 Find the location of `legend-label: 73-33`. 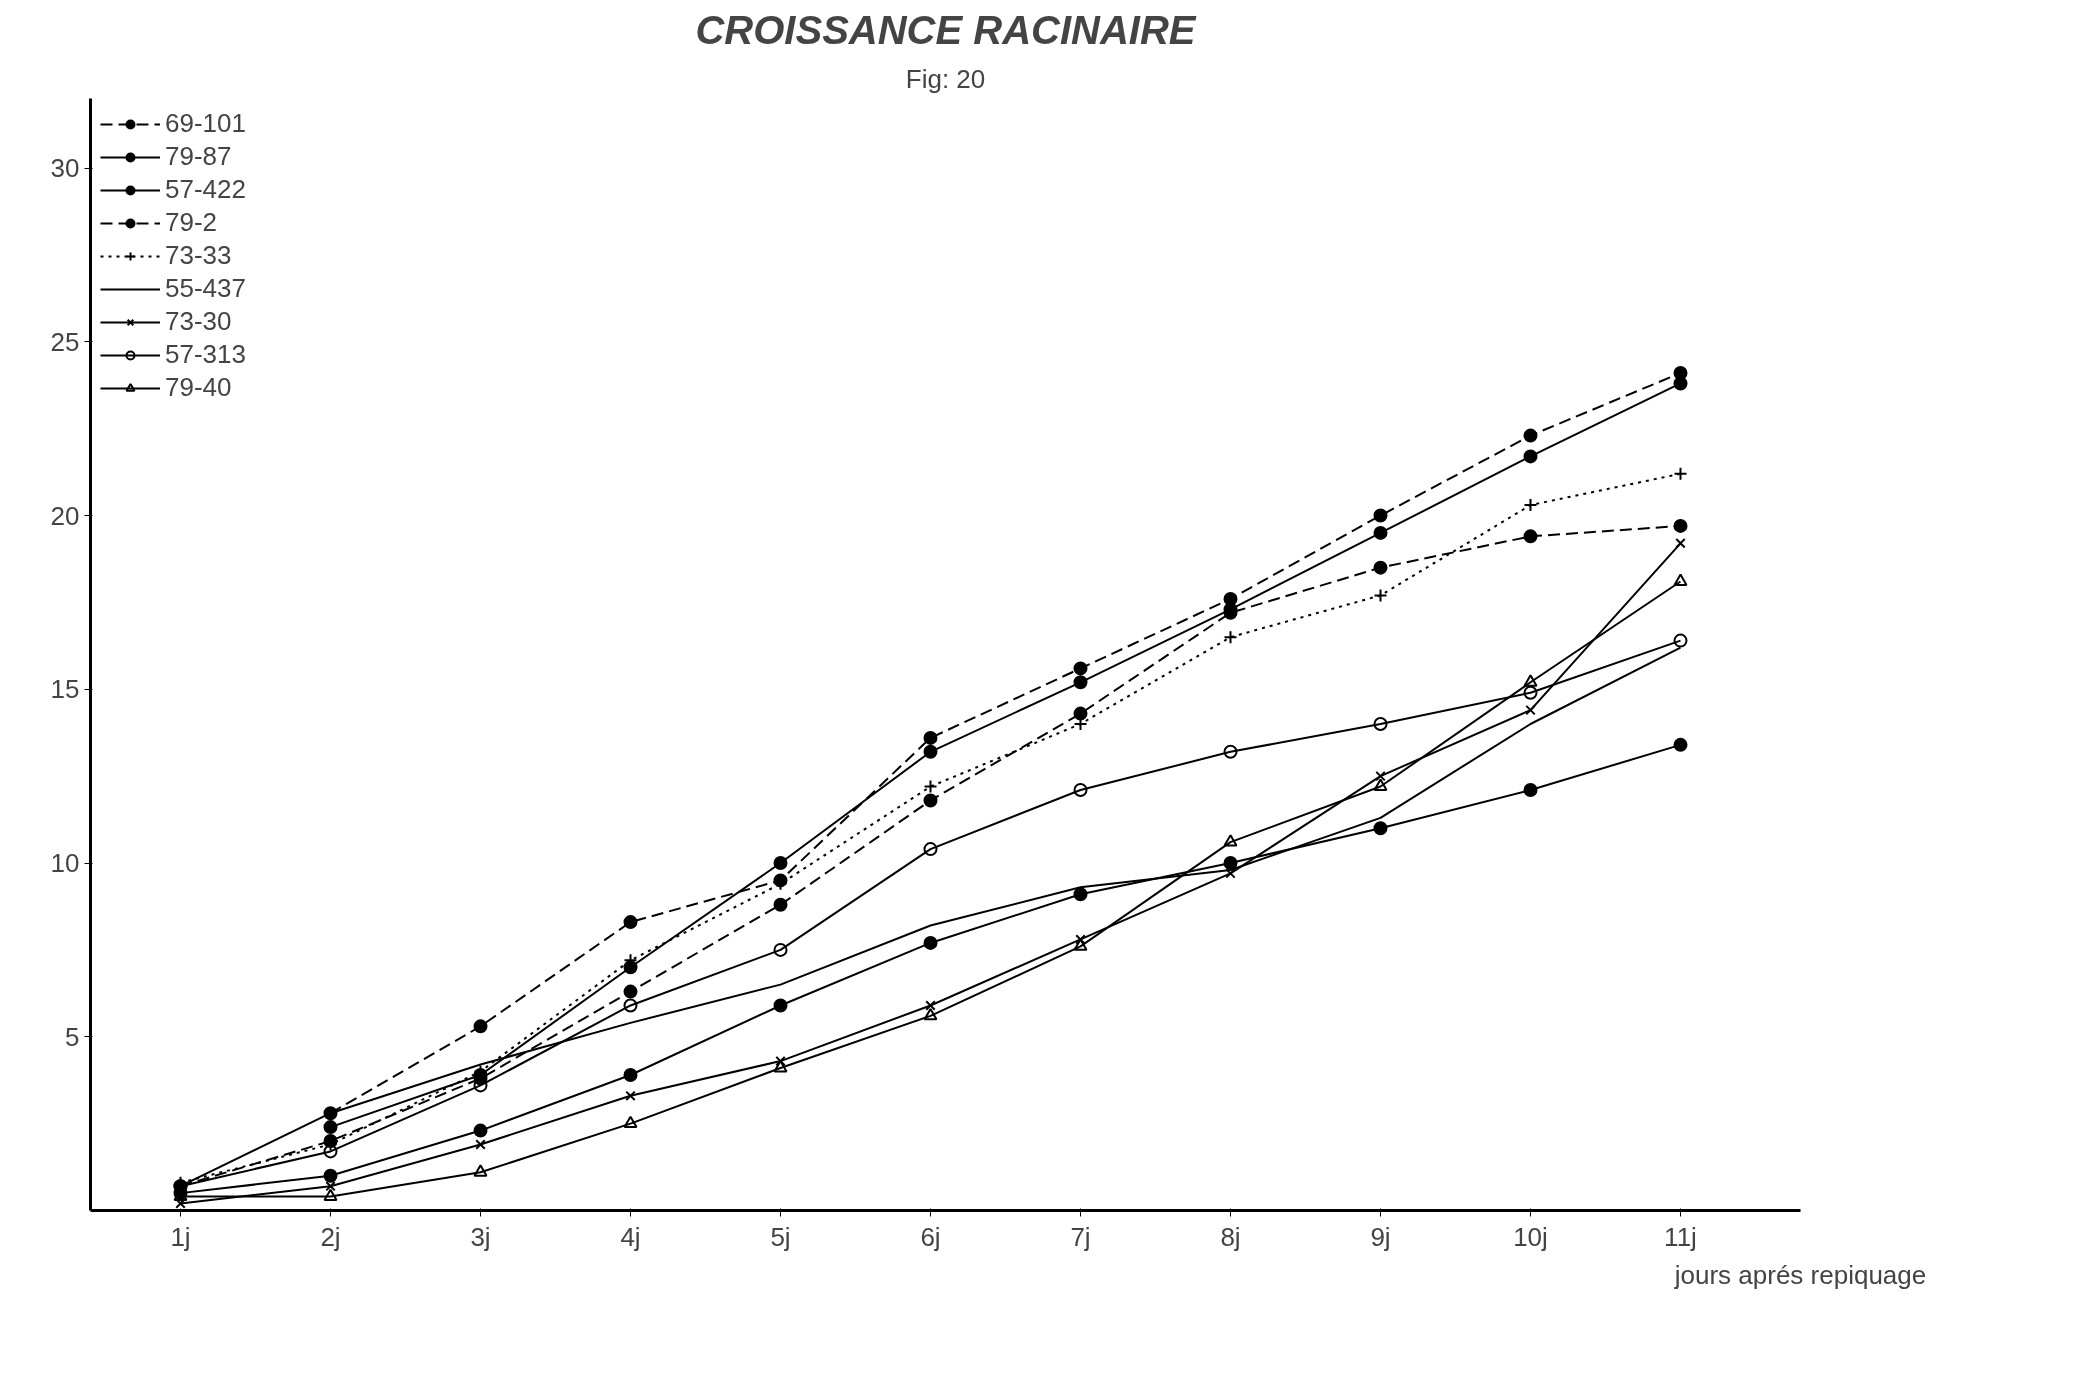

legend-label: 73-33 is located at coordinates (198, 255).